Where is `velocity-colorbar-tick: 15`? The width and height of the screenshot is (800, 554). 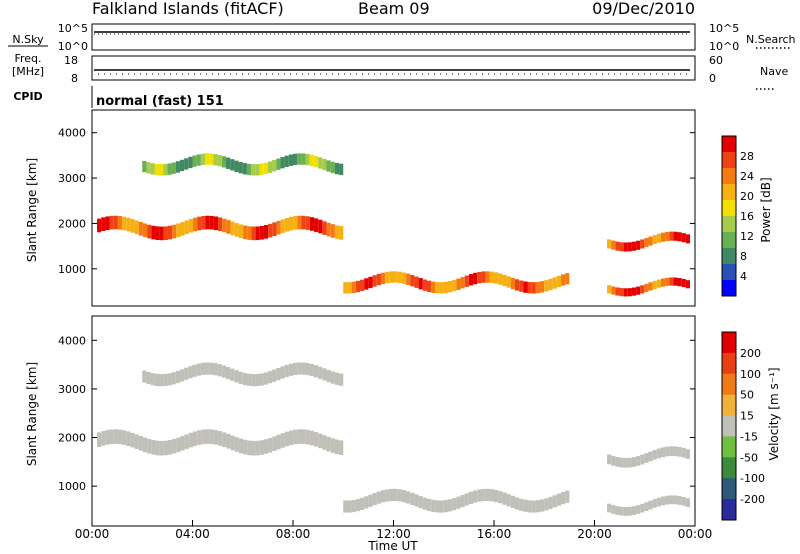
velocity-colorbar-tick: 15 is located at coordinates (747, 416).